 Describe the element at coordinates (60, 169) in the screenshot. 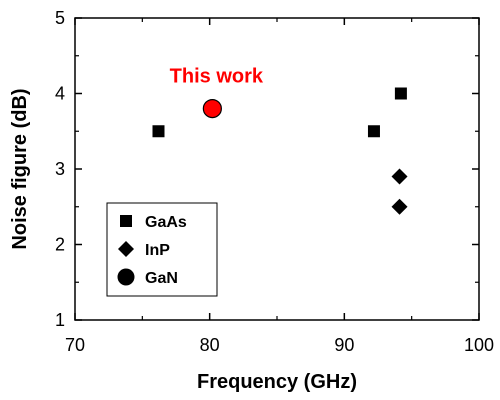

I see `y-tick-label: 3` at that location.